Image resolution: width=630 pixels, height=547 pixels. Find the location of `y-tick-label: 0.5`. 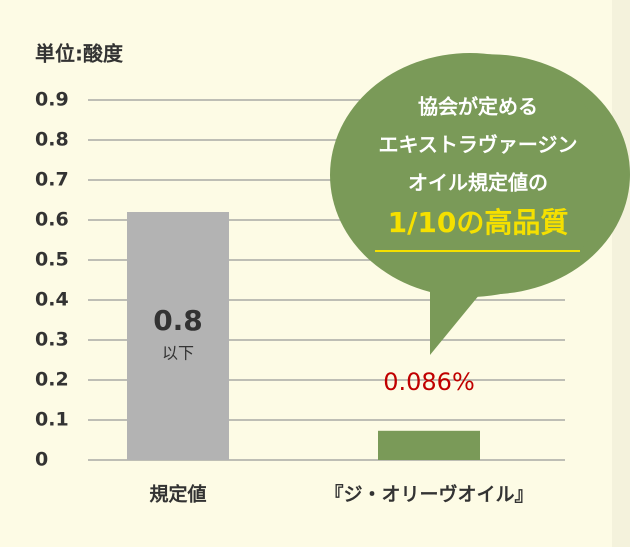

y-tick-label: 0.5 is located at coordinates (52, 260).